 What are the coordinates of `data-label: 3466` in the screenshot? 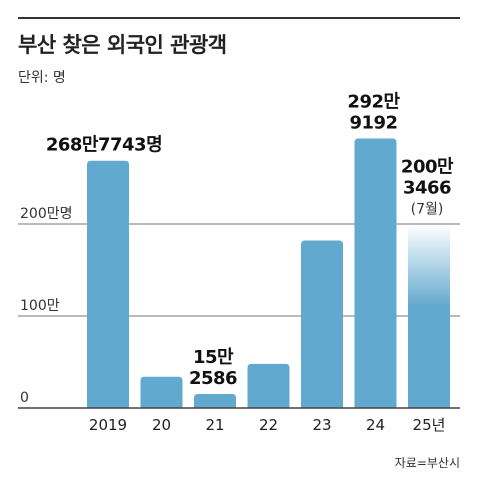 It's located at (427, 188).